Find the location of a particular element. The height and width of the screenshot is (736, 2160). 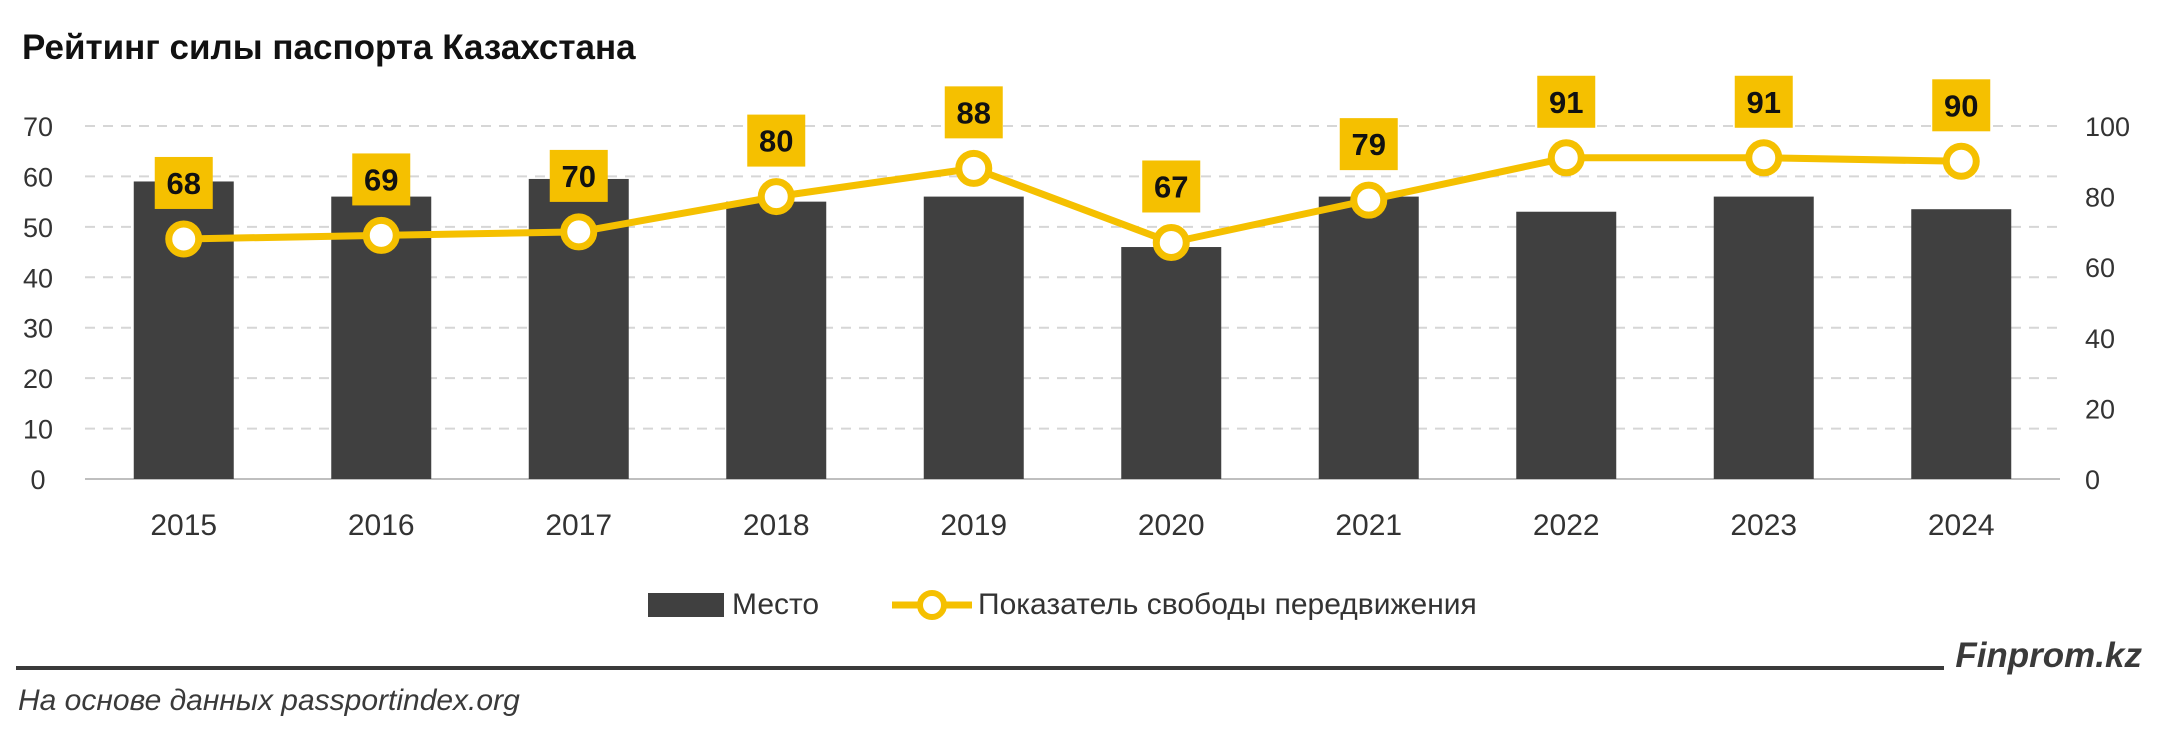

legend: Место Показатель свободы передвижения is located at coordinates (1062, 604).